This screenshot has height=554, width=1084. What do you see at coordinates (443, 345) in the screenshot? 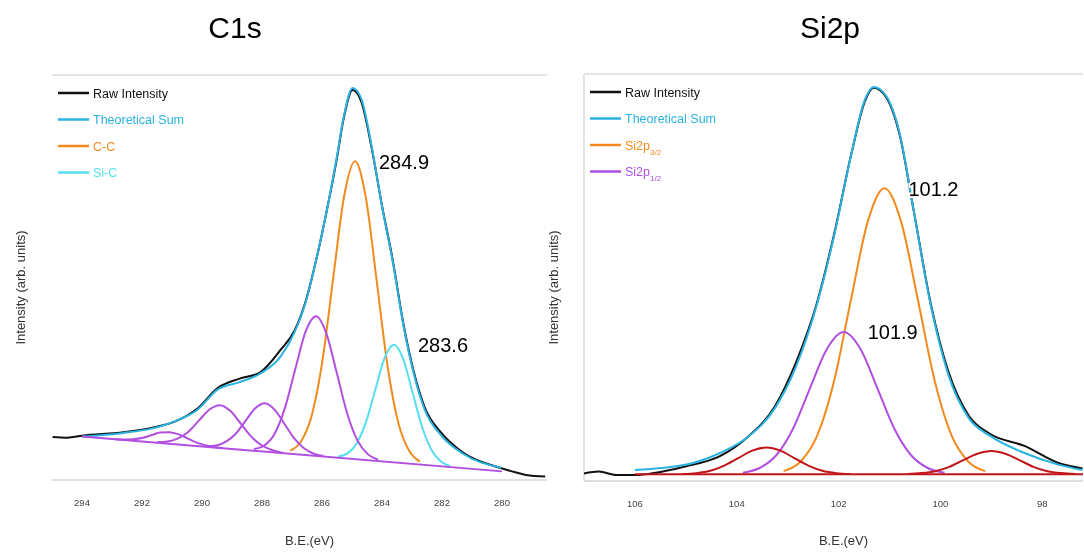
I see `annotation: 283.6` at bounding box center [443, 345].